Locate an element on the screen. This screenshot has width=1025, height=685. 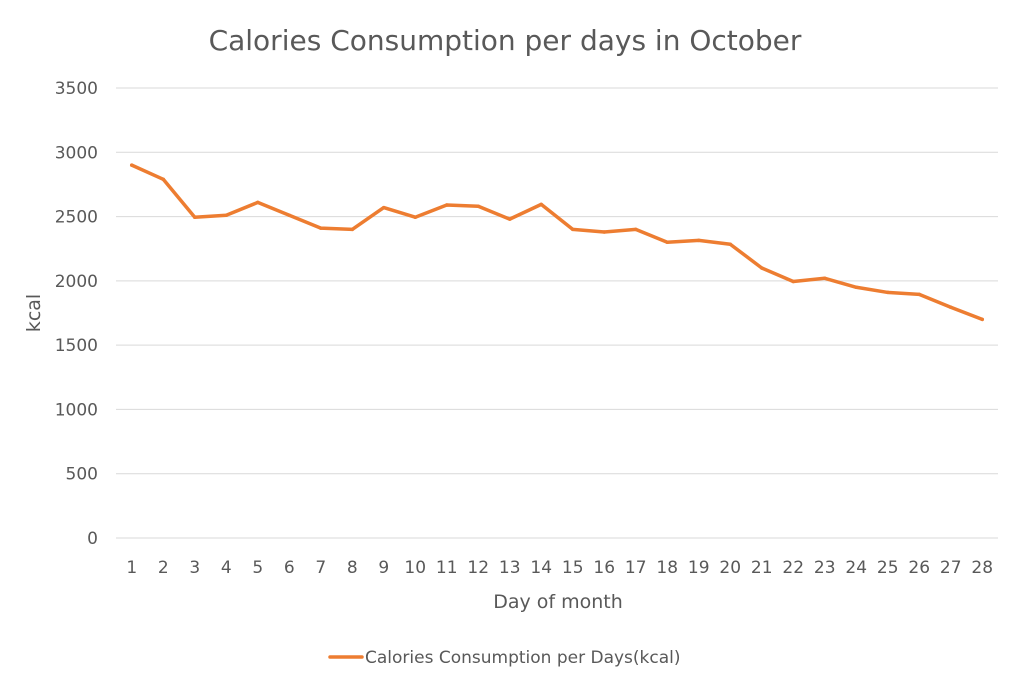
x-tick-label: 10 is located at coordinates (415, 568).